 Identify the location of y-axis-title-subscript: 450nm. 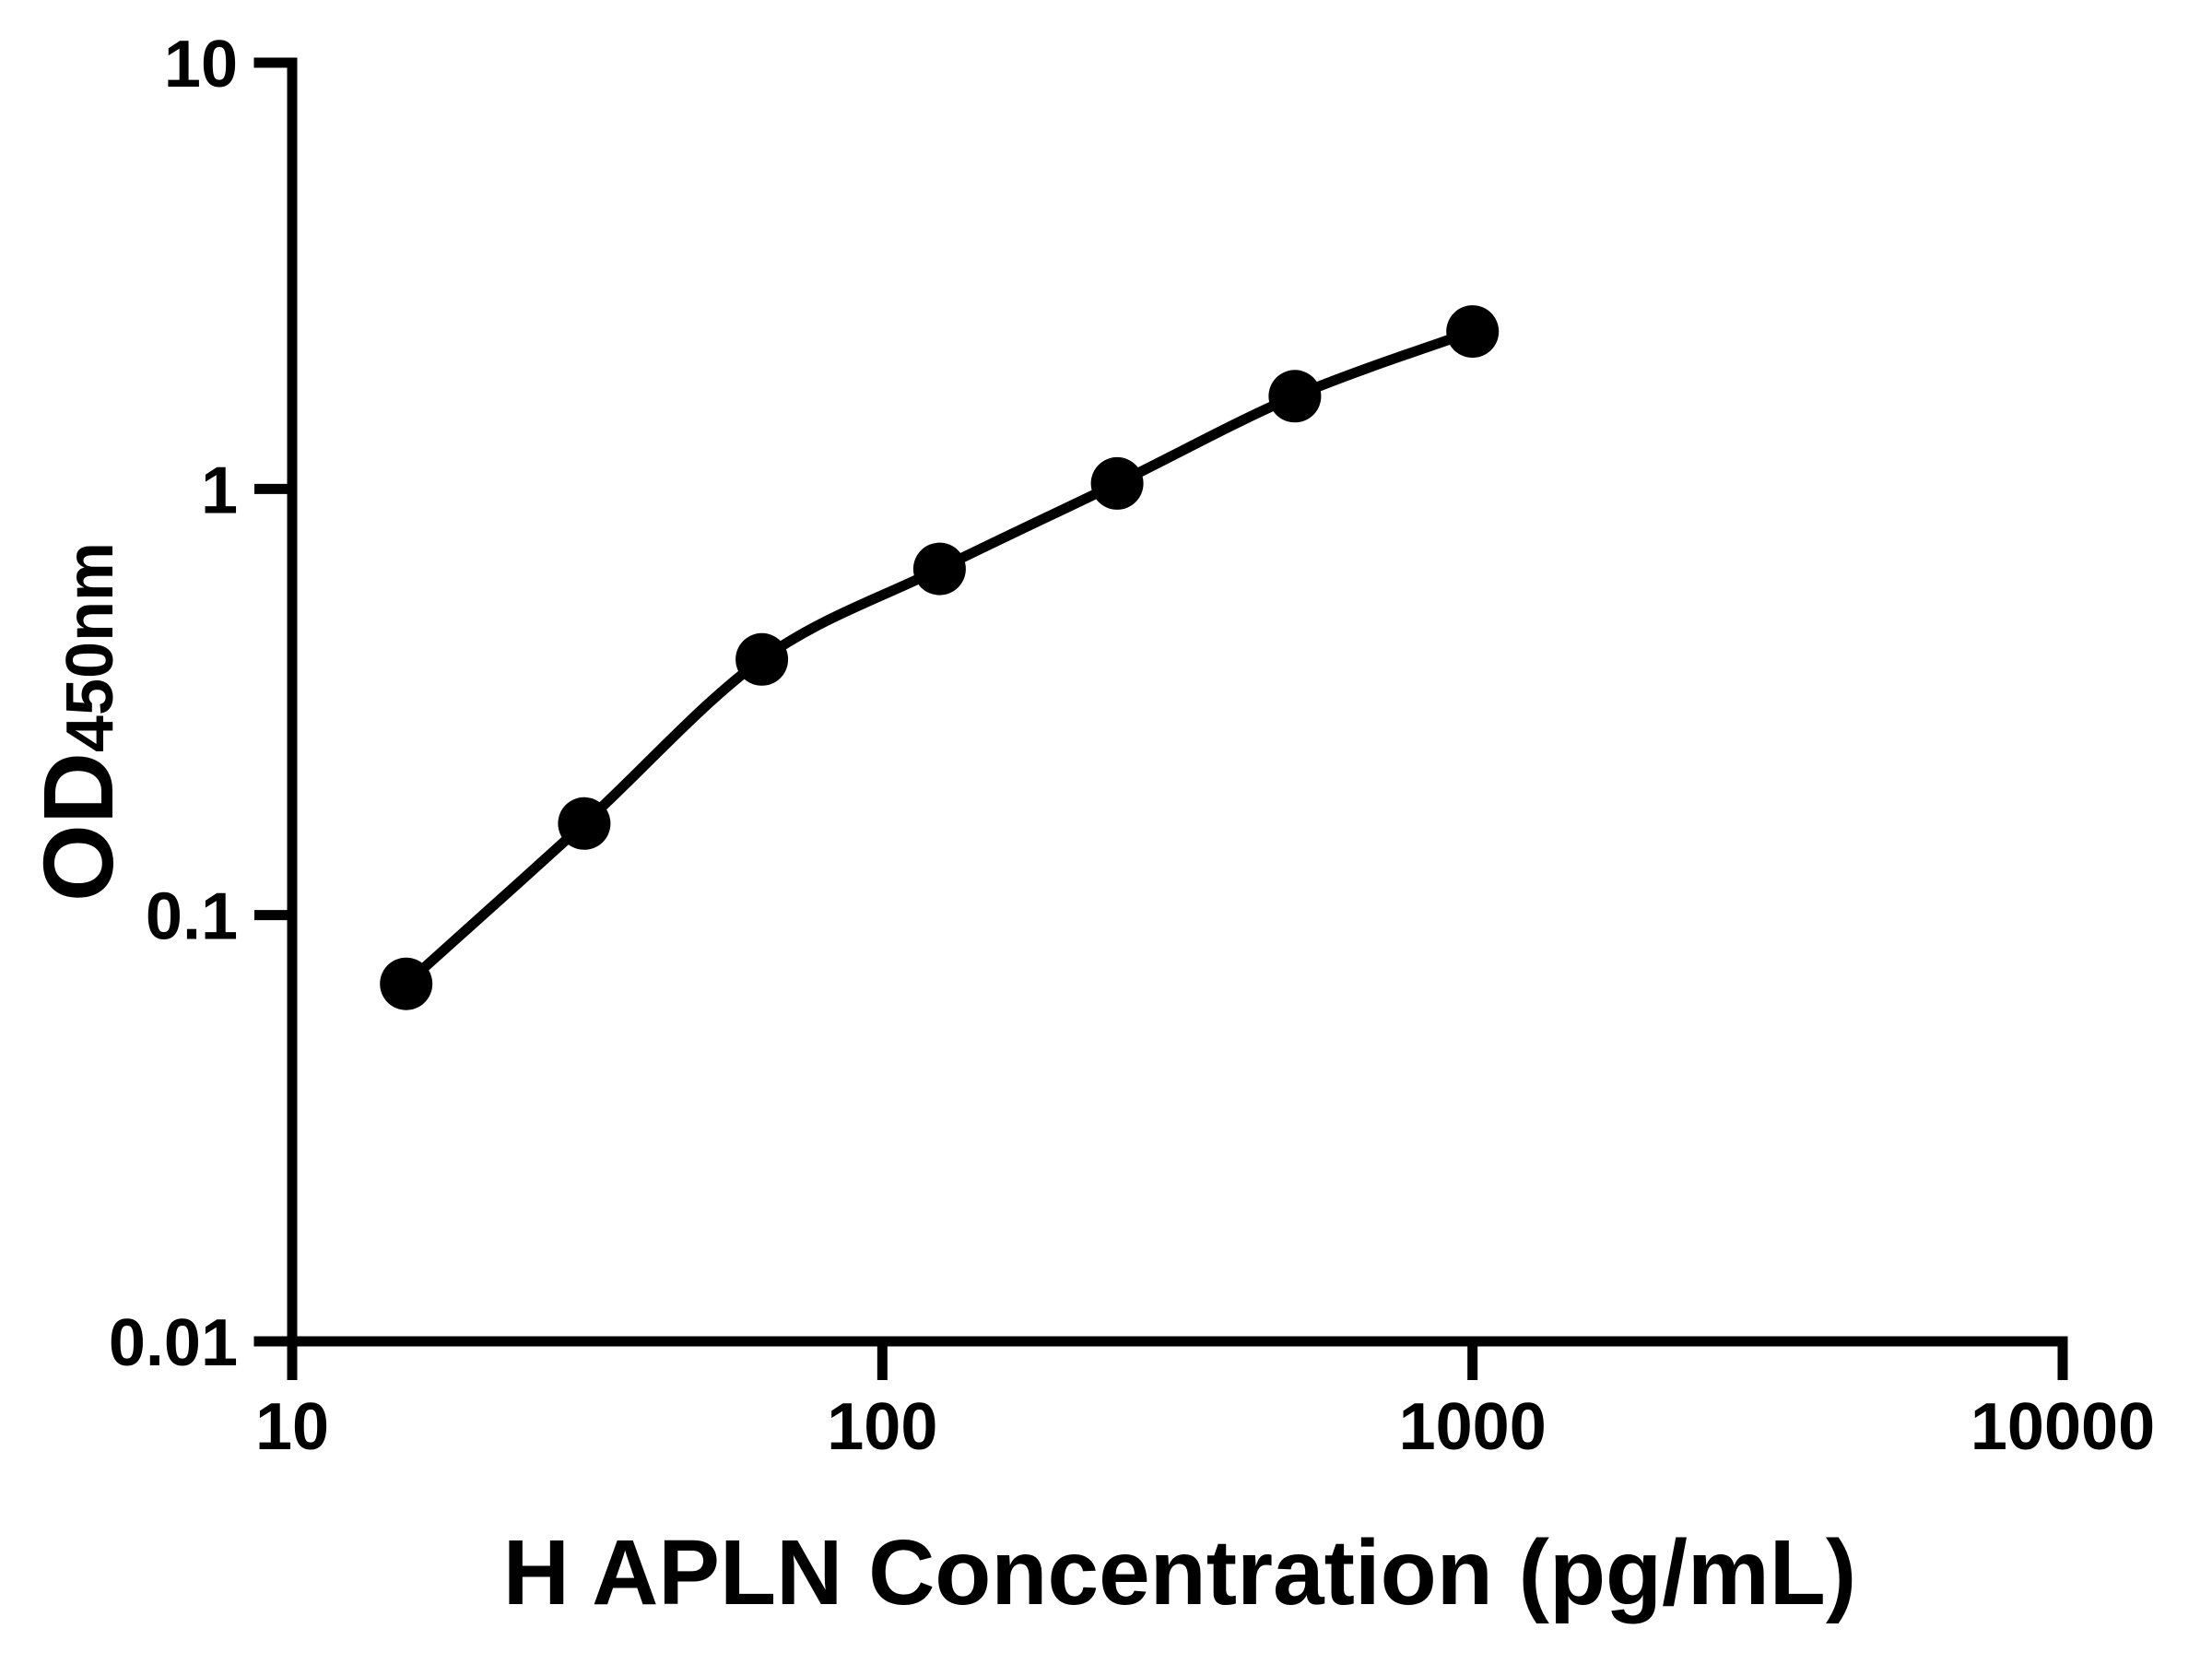
(90, 647).